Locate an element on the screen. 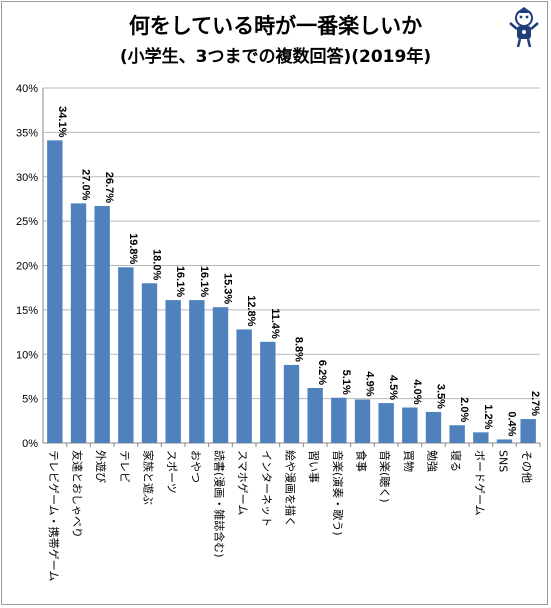  category-label: SNS is located at coordinates (503, 461).